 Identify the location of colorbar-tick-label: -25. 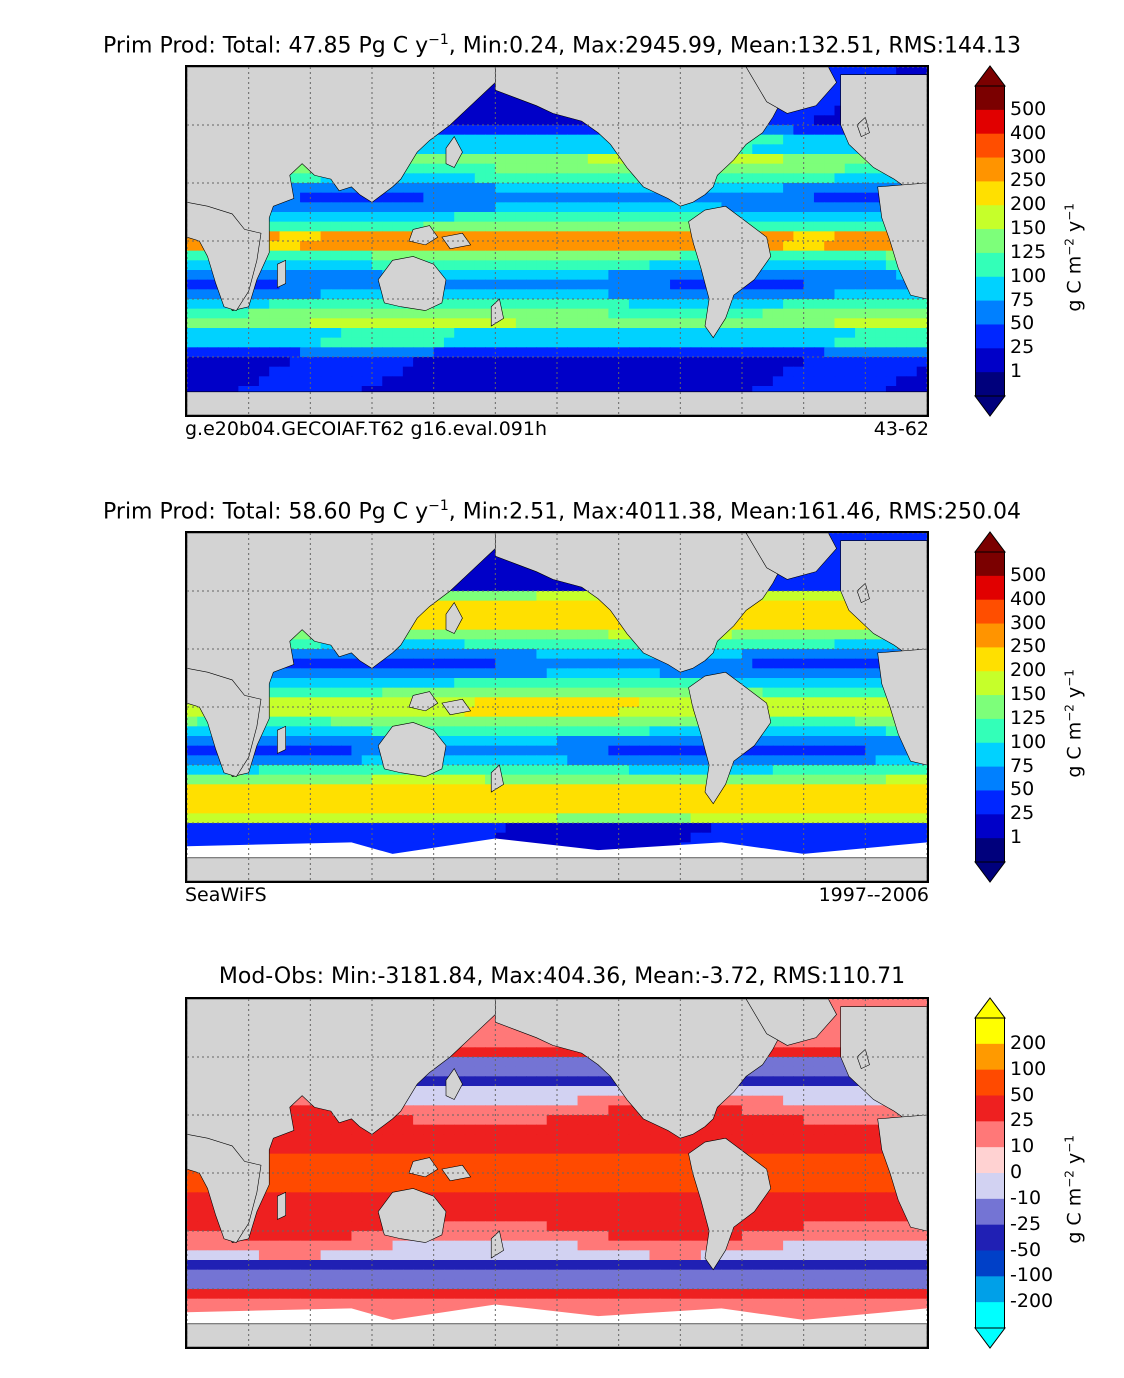
(1026, 1223).